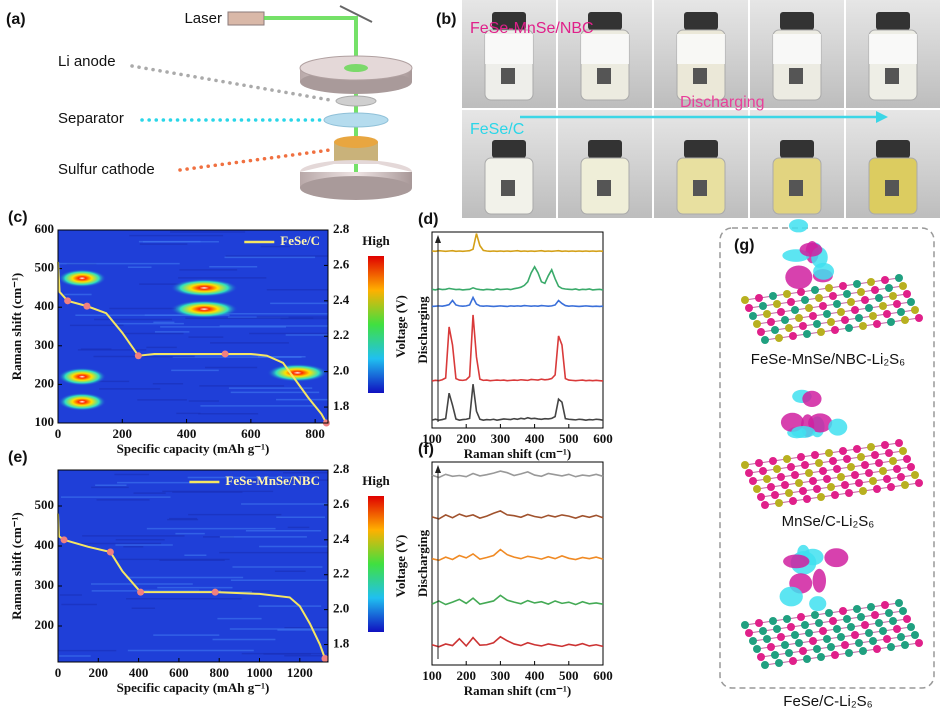 The width and height of the screenshot is (941, 716). What do you see at coordinates (219, 672) in the screenshot?
I see `x-tick-label: 800` at bounding box center [219, 672].